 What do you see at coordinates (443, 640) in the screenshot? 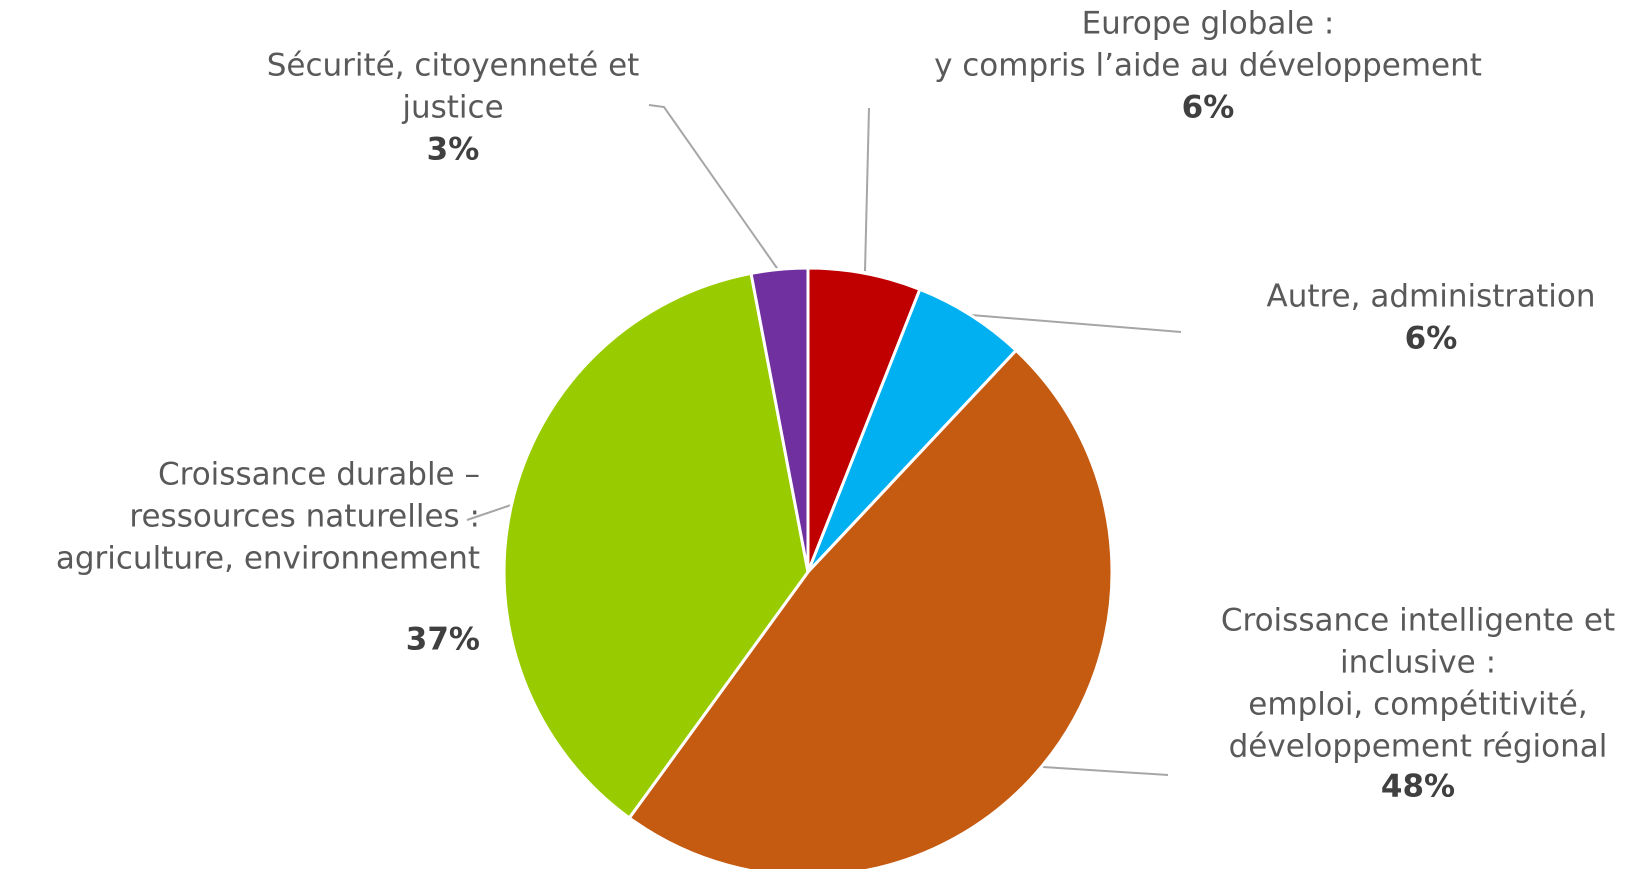
I see `value-label: 37%` at bounding box center [443, 640].